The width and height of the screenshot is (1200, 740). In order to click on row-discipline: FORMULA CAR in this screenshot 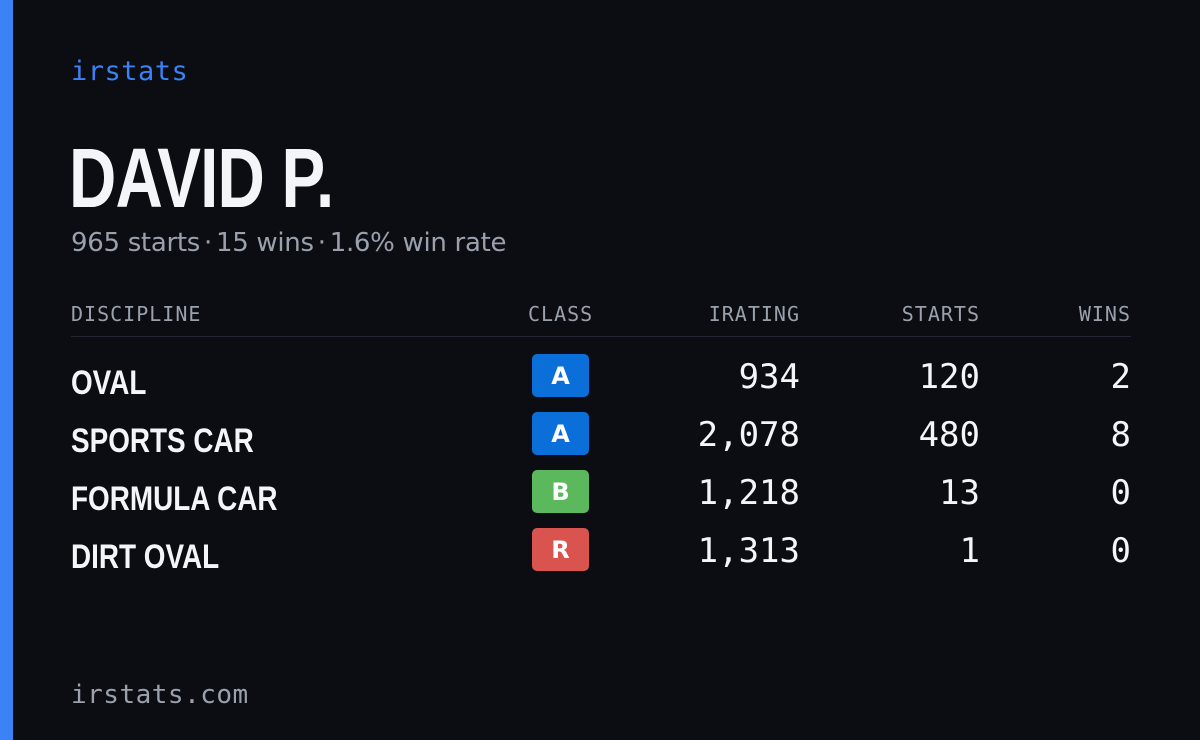, I will do `click(174, 499)`.